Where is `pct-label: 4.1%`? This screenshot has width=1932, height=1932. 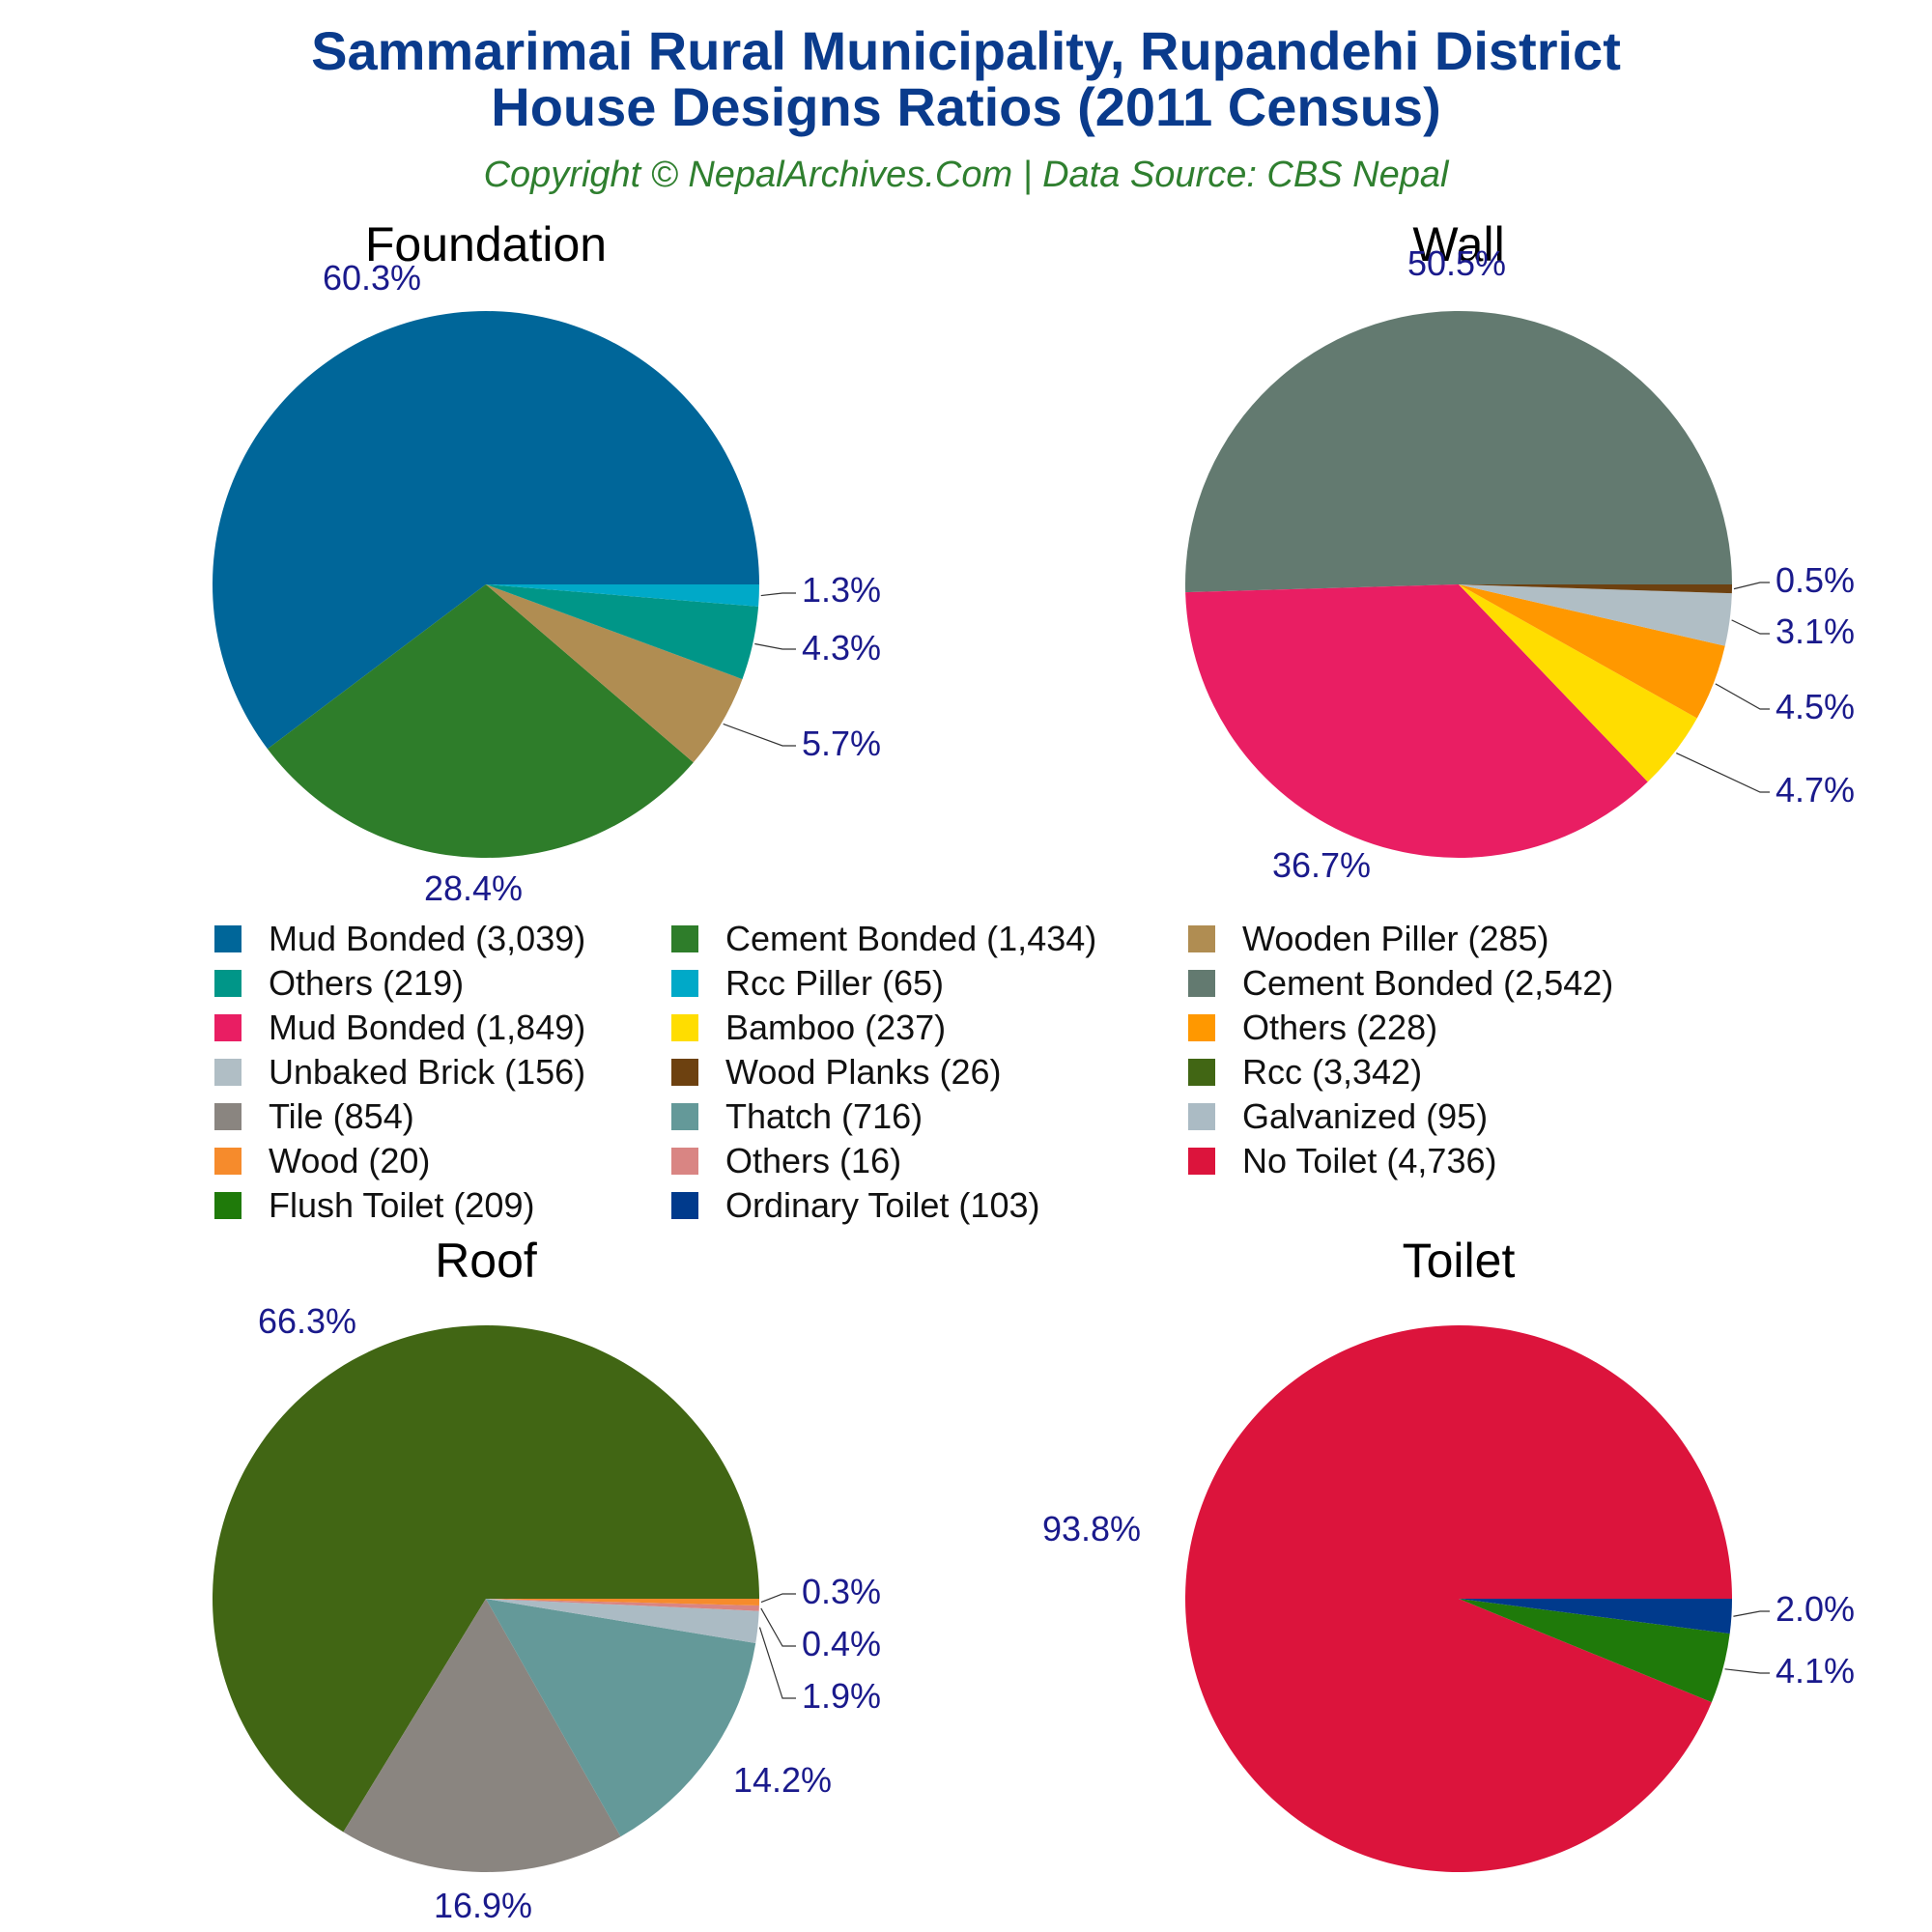 pct-label: 4.1% is located at coordinates (1815, 1670).